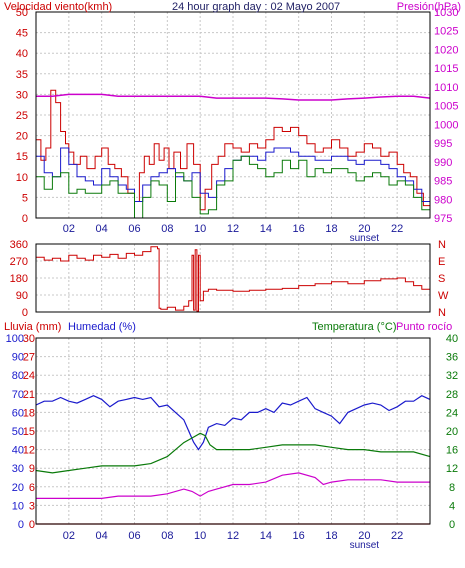 This screenshot has height=568, width=465. Describe the element at coordinates (32, 488) in the screenshot. I see `rain-tick-label: 6` at that location.